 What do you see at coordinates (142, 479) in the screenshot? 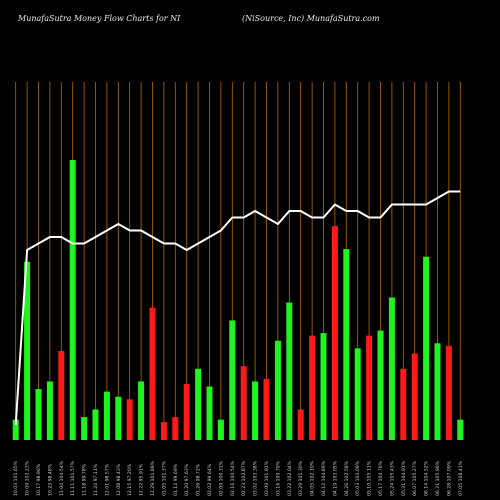
I see `x-tick-label: 12.22 95.91%` at bounding box center [142, 479].